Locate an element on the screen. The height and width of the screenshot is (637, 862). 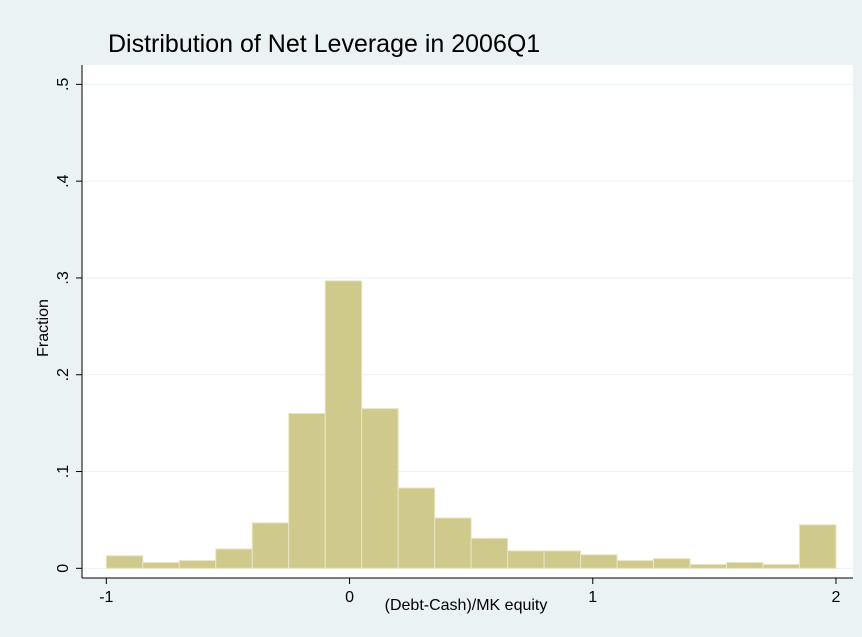
x-tick-label: 0 is located at coordinates (349, 597).